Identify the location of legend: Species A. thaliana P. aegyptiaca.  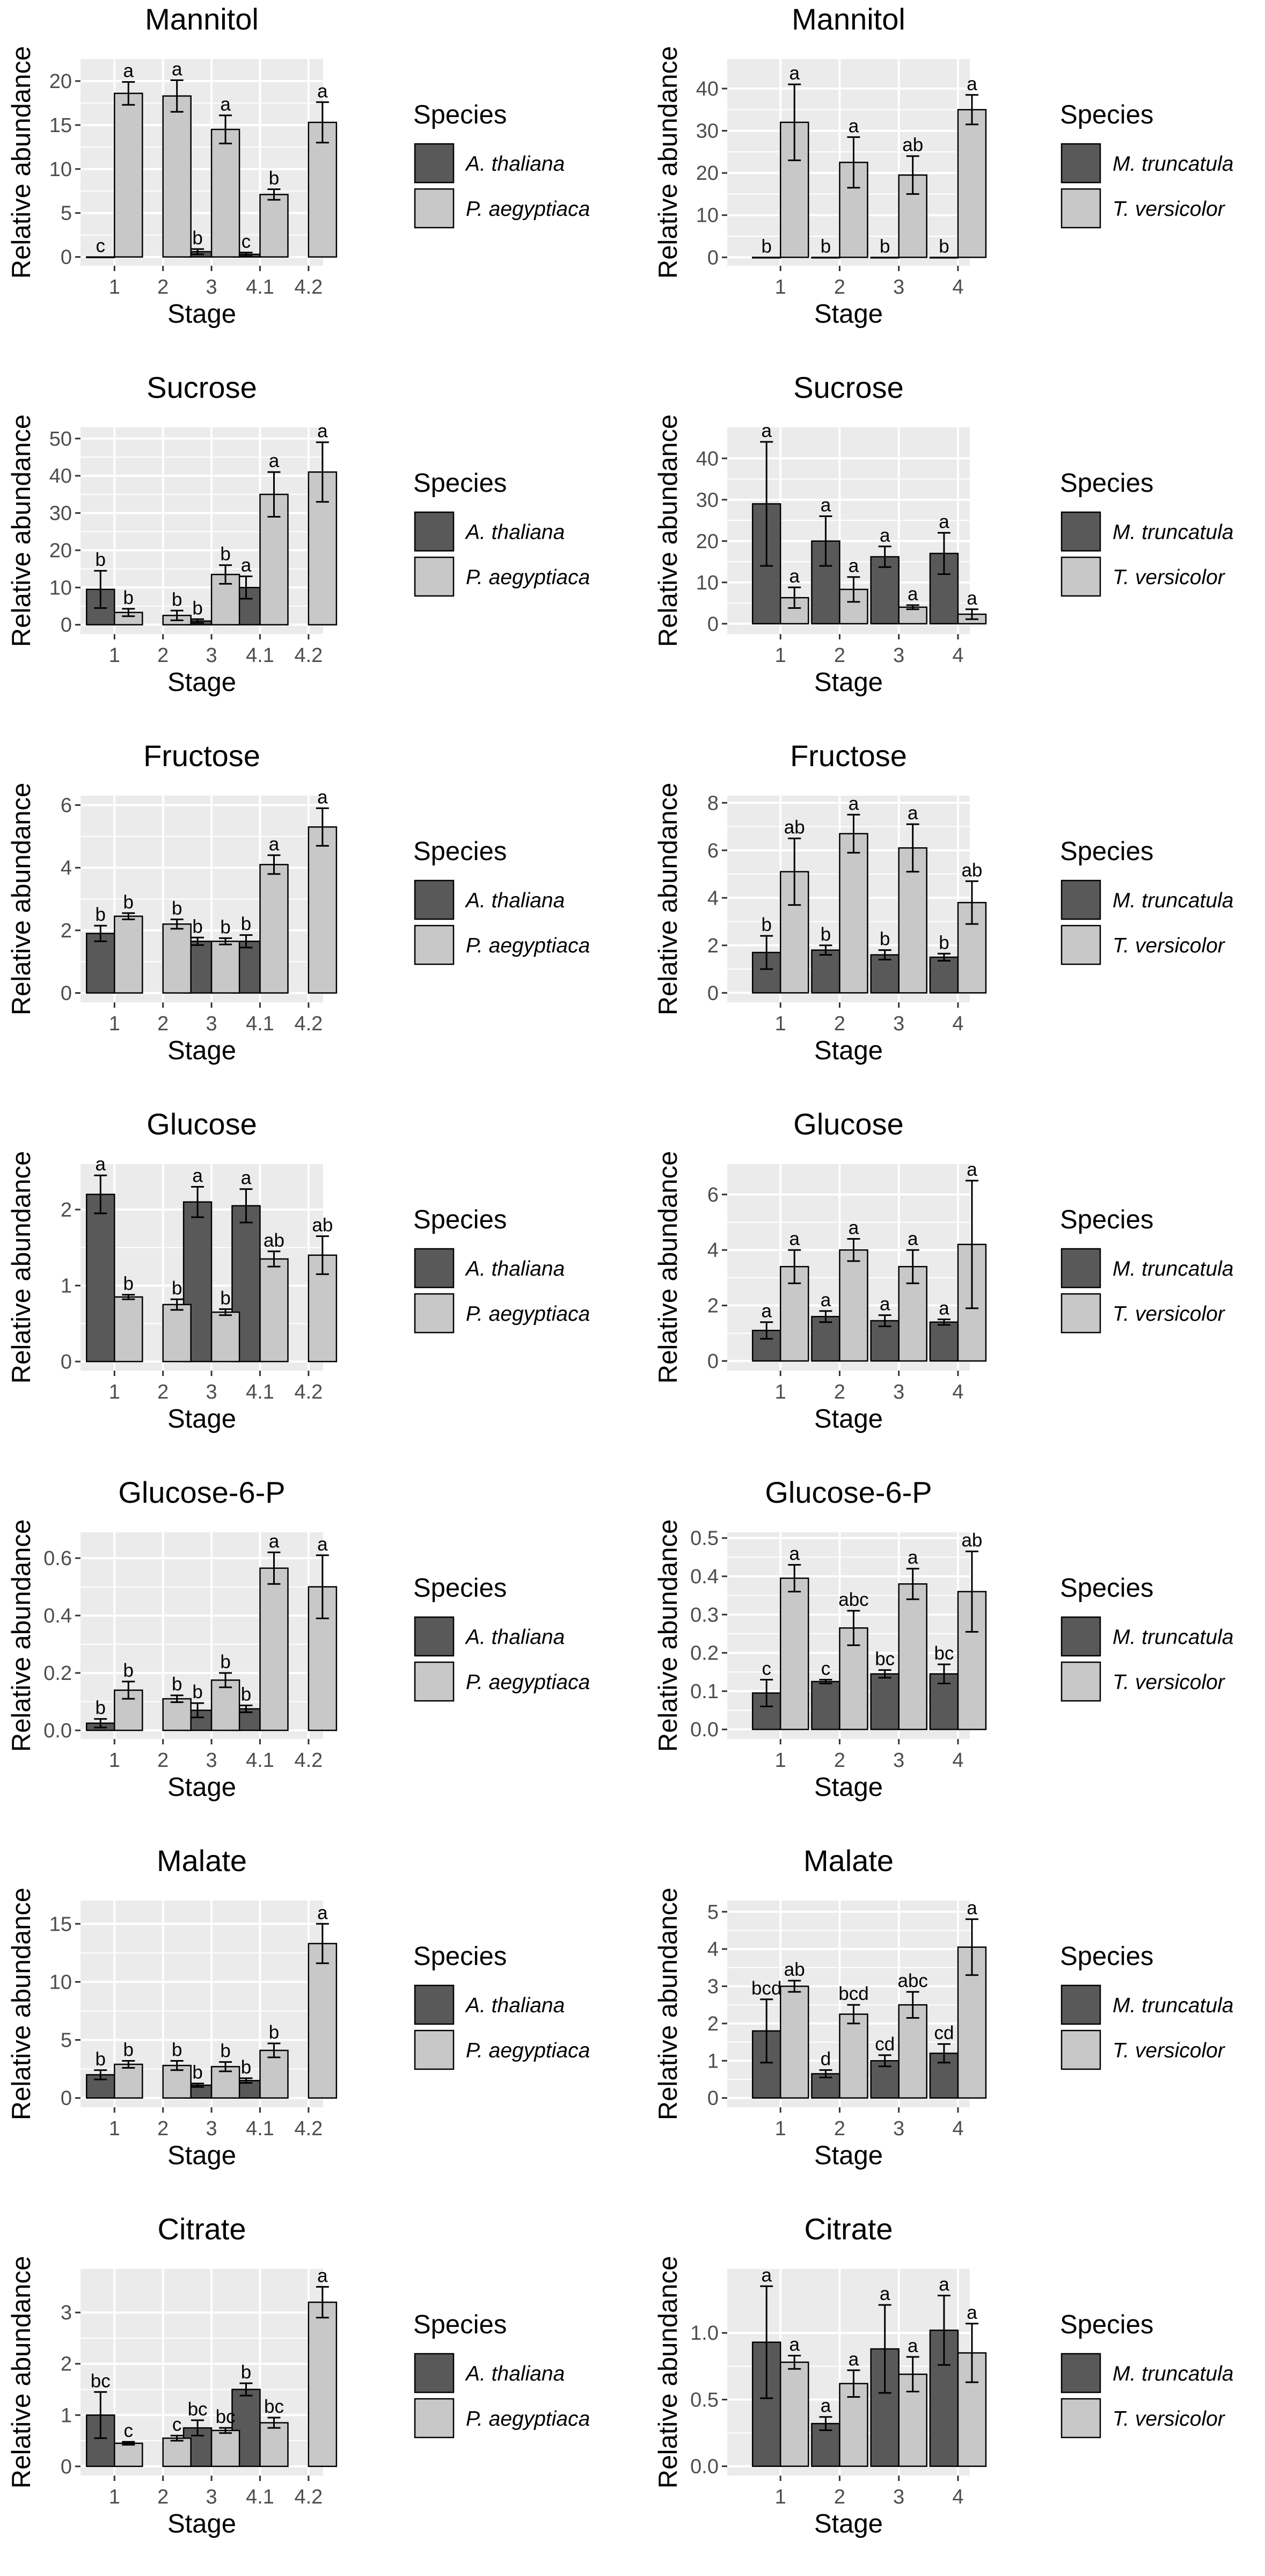
(501, 533).